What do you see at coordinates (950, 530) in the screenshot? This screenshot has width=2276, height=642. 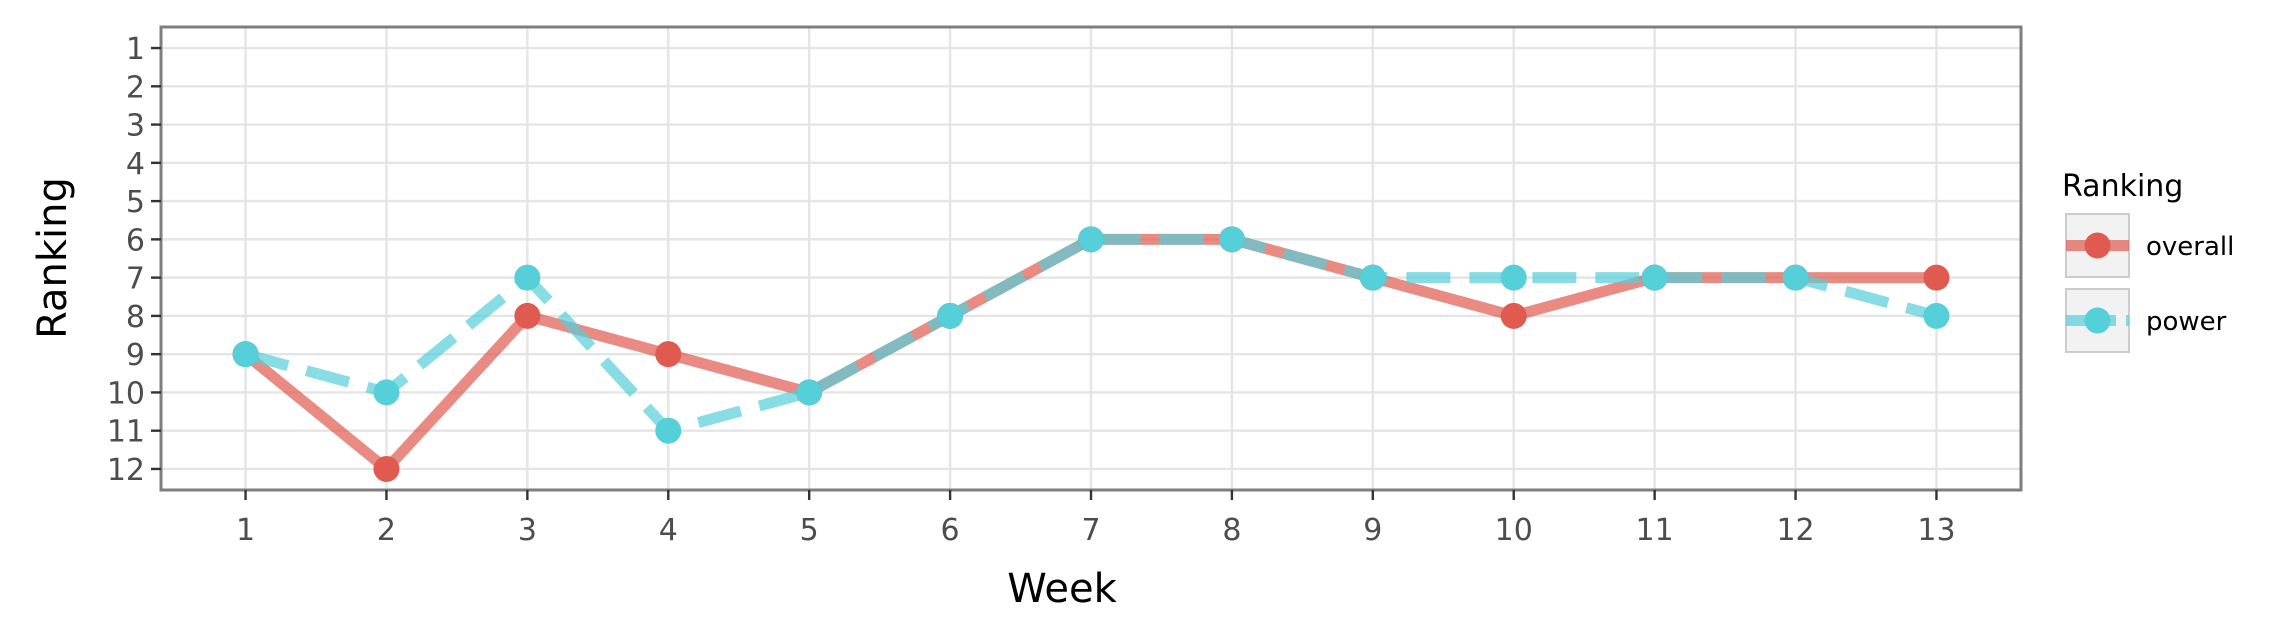 I see `x-tick-label: 6` at bounding box center [950, 530].